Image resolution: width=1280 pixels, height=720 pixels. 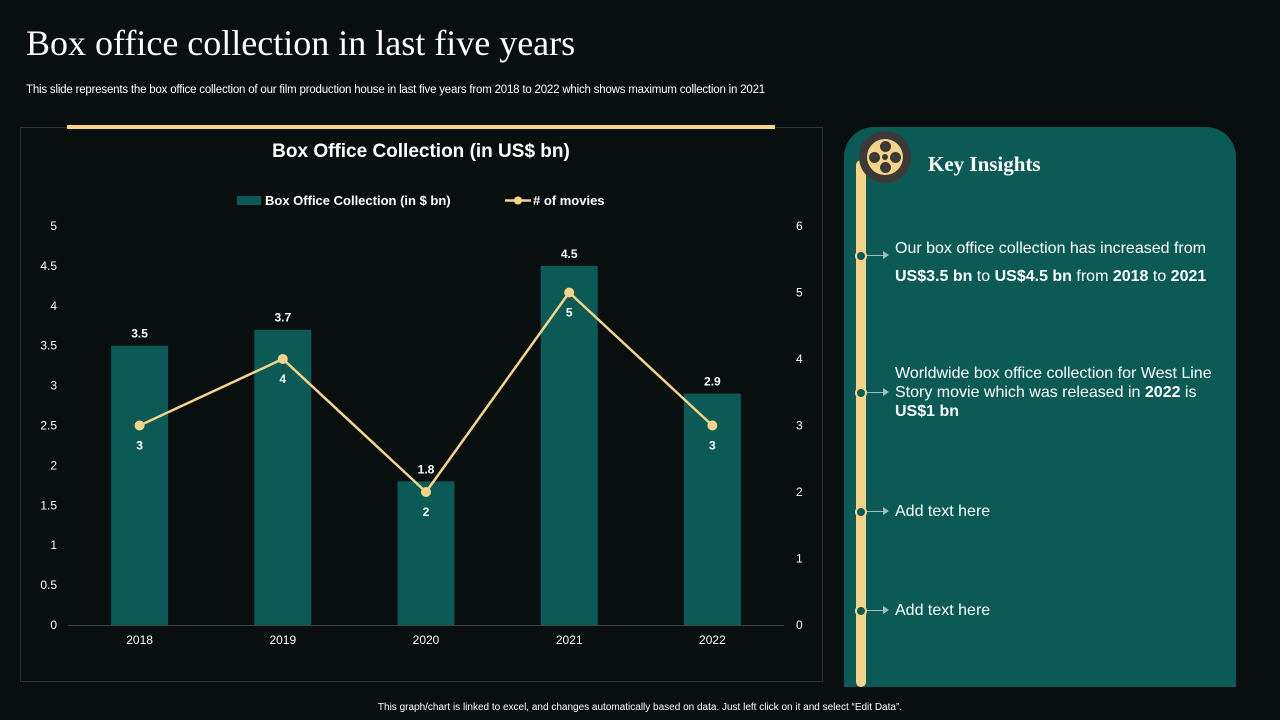 I want to click on x-tick-label: 2021, so click(x=569, y=640).